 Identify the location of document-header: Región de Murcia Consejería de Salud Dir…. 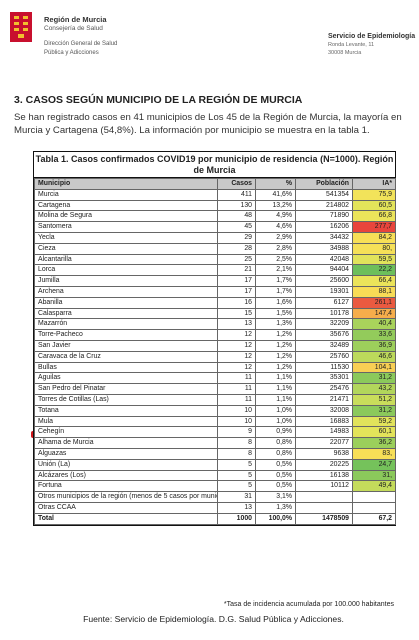
(209, 41).